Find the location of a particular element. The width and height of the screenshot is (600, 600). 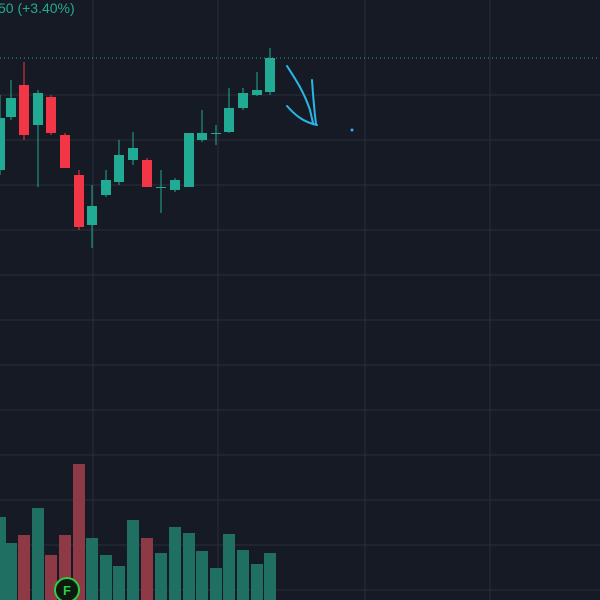

price-change-label: 50 (+3.40%) is located at coordinates (37, 8).